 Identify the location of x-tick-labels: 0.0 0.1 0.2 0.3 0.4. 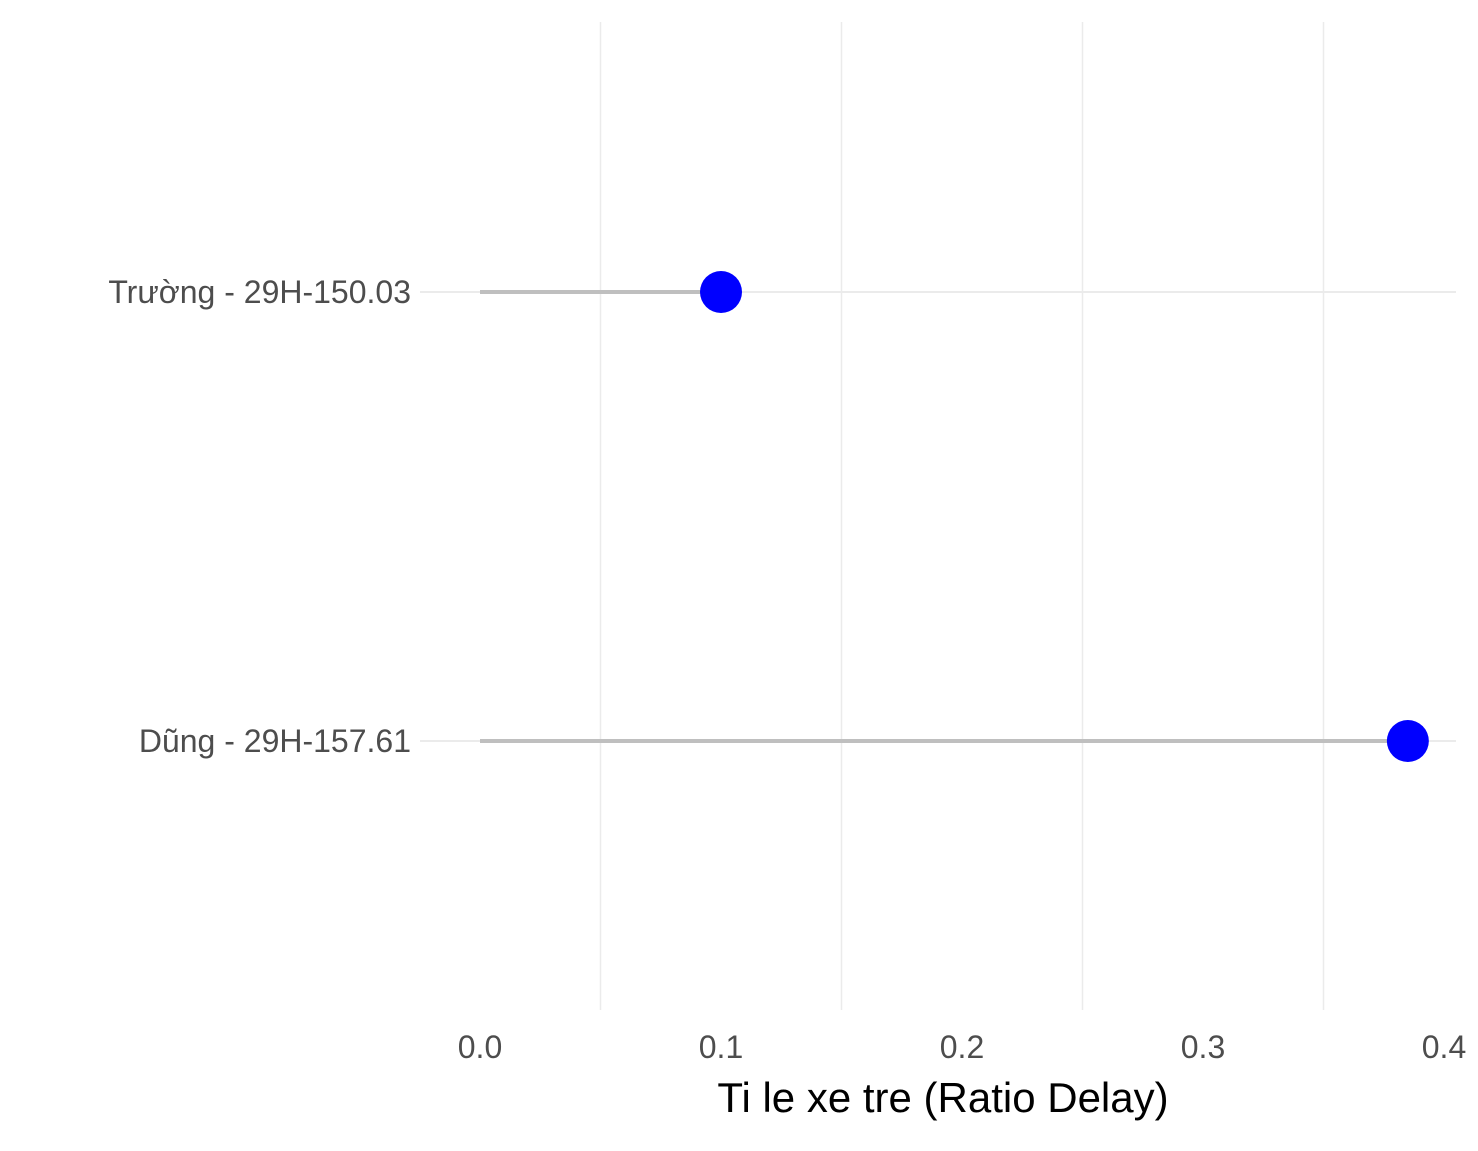
(962, 1047).